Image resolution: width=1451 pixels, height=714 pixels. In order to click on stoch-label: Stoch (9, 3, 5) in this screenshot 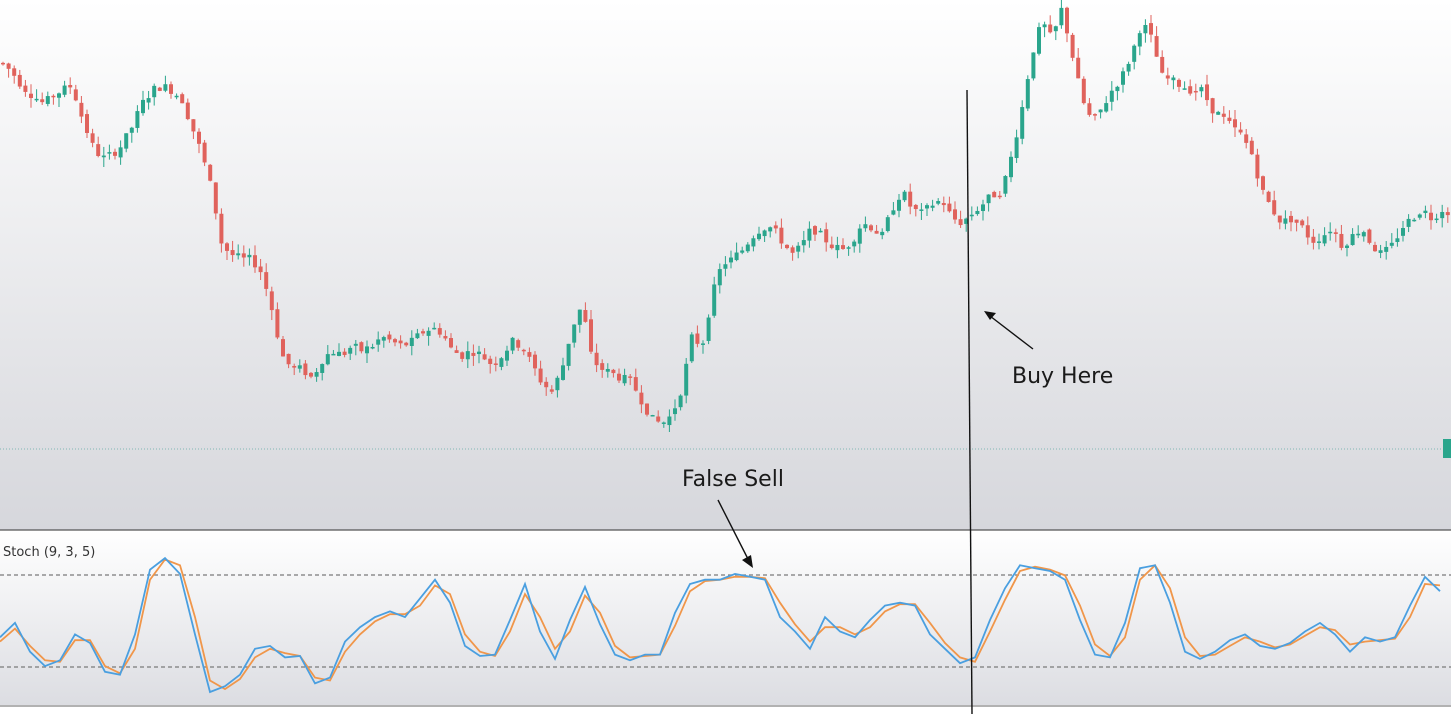, I will do `click(49, 552)`.